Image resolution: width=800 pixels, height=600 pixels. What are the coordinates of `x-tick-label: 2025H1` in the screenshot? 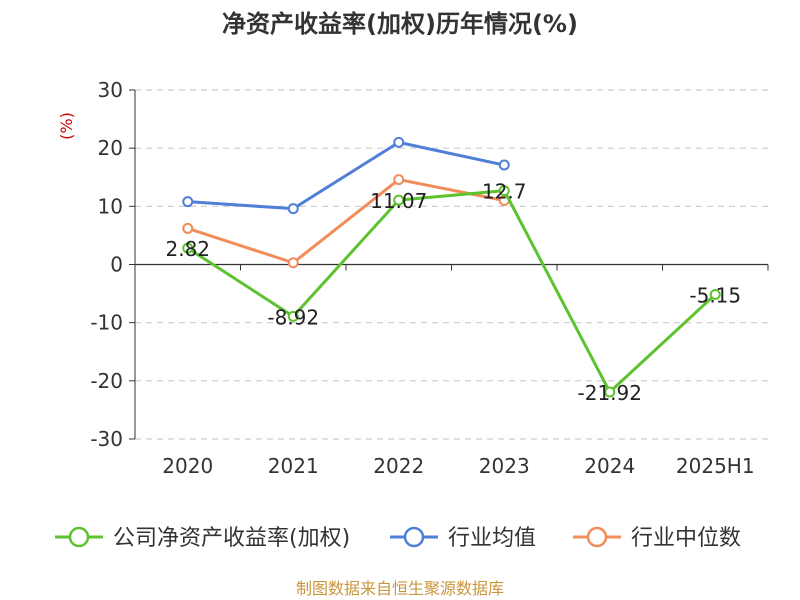 It's located at (715, 466).